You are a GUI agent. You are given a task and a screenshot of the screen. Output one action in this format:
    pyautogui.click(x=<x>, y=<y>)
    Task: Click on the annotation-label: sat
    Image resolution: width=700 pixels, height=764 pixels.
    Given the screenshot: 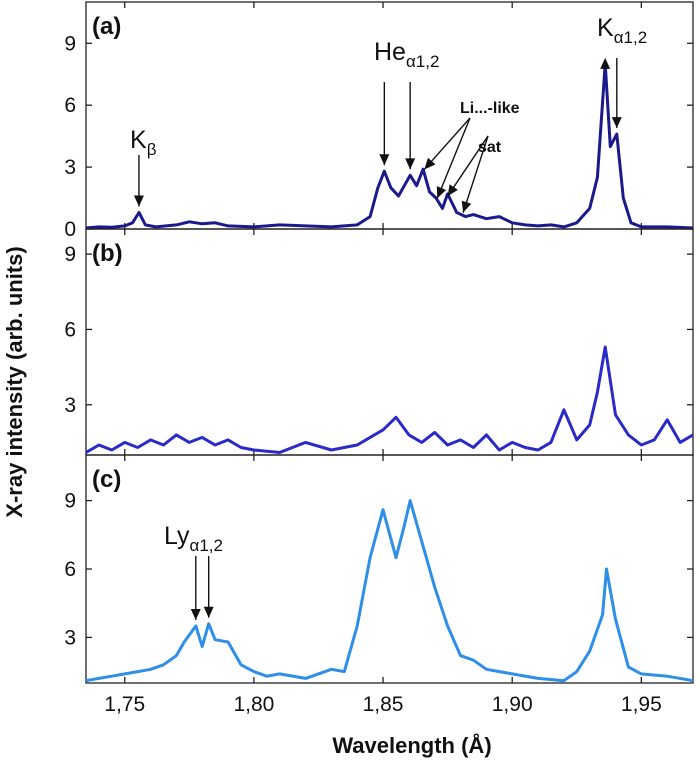 What is the action you would take?
    pyautogui.click(x=490, y=147)
    